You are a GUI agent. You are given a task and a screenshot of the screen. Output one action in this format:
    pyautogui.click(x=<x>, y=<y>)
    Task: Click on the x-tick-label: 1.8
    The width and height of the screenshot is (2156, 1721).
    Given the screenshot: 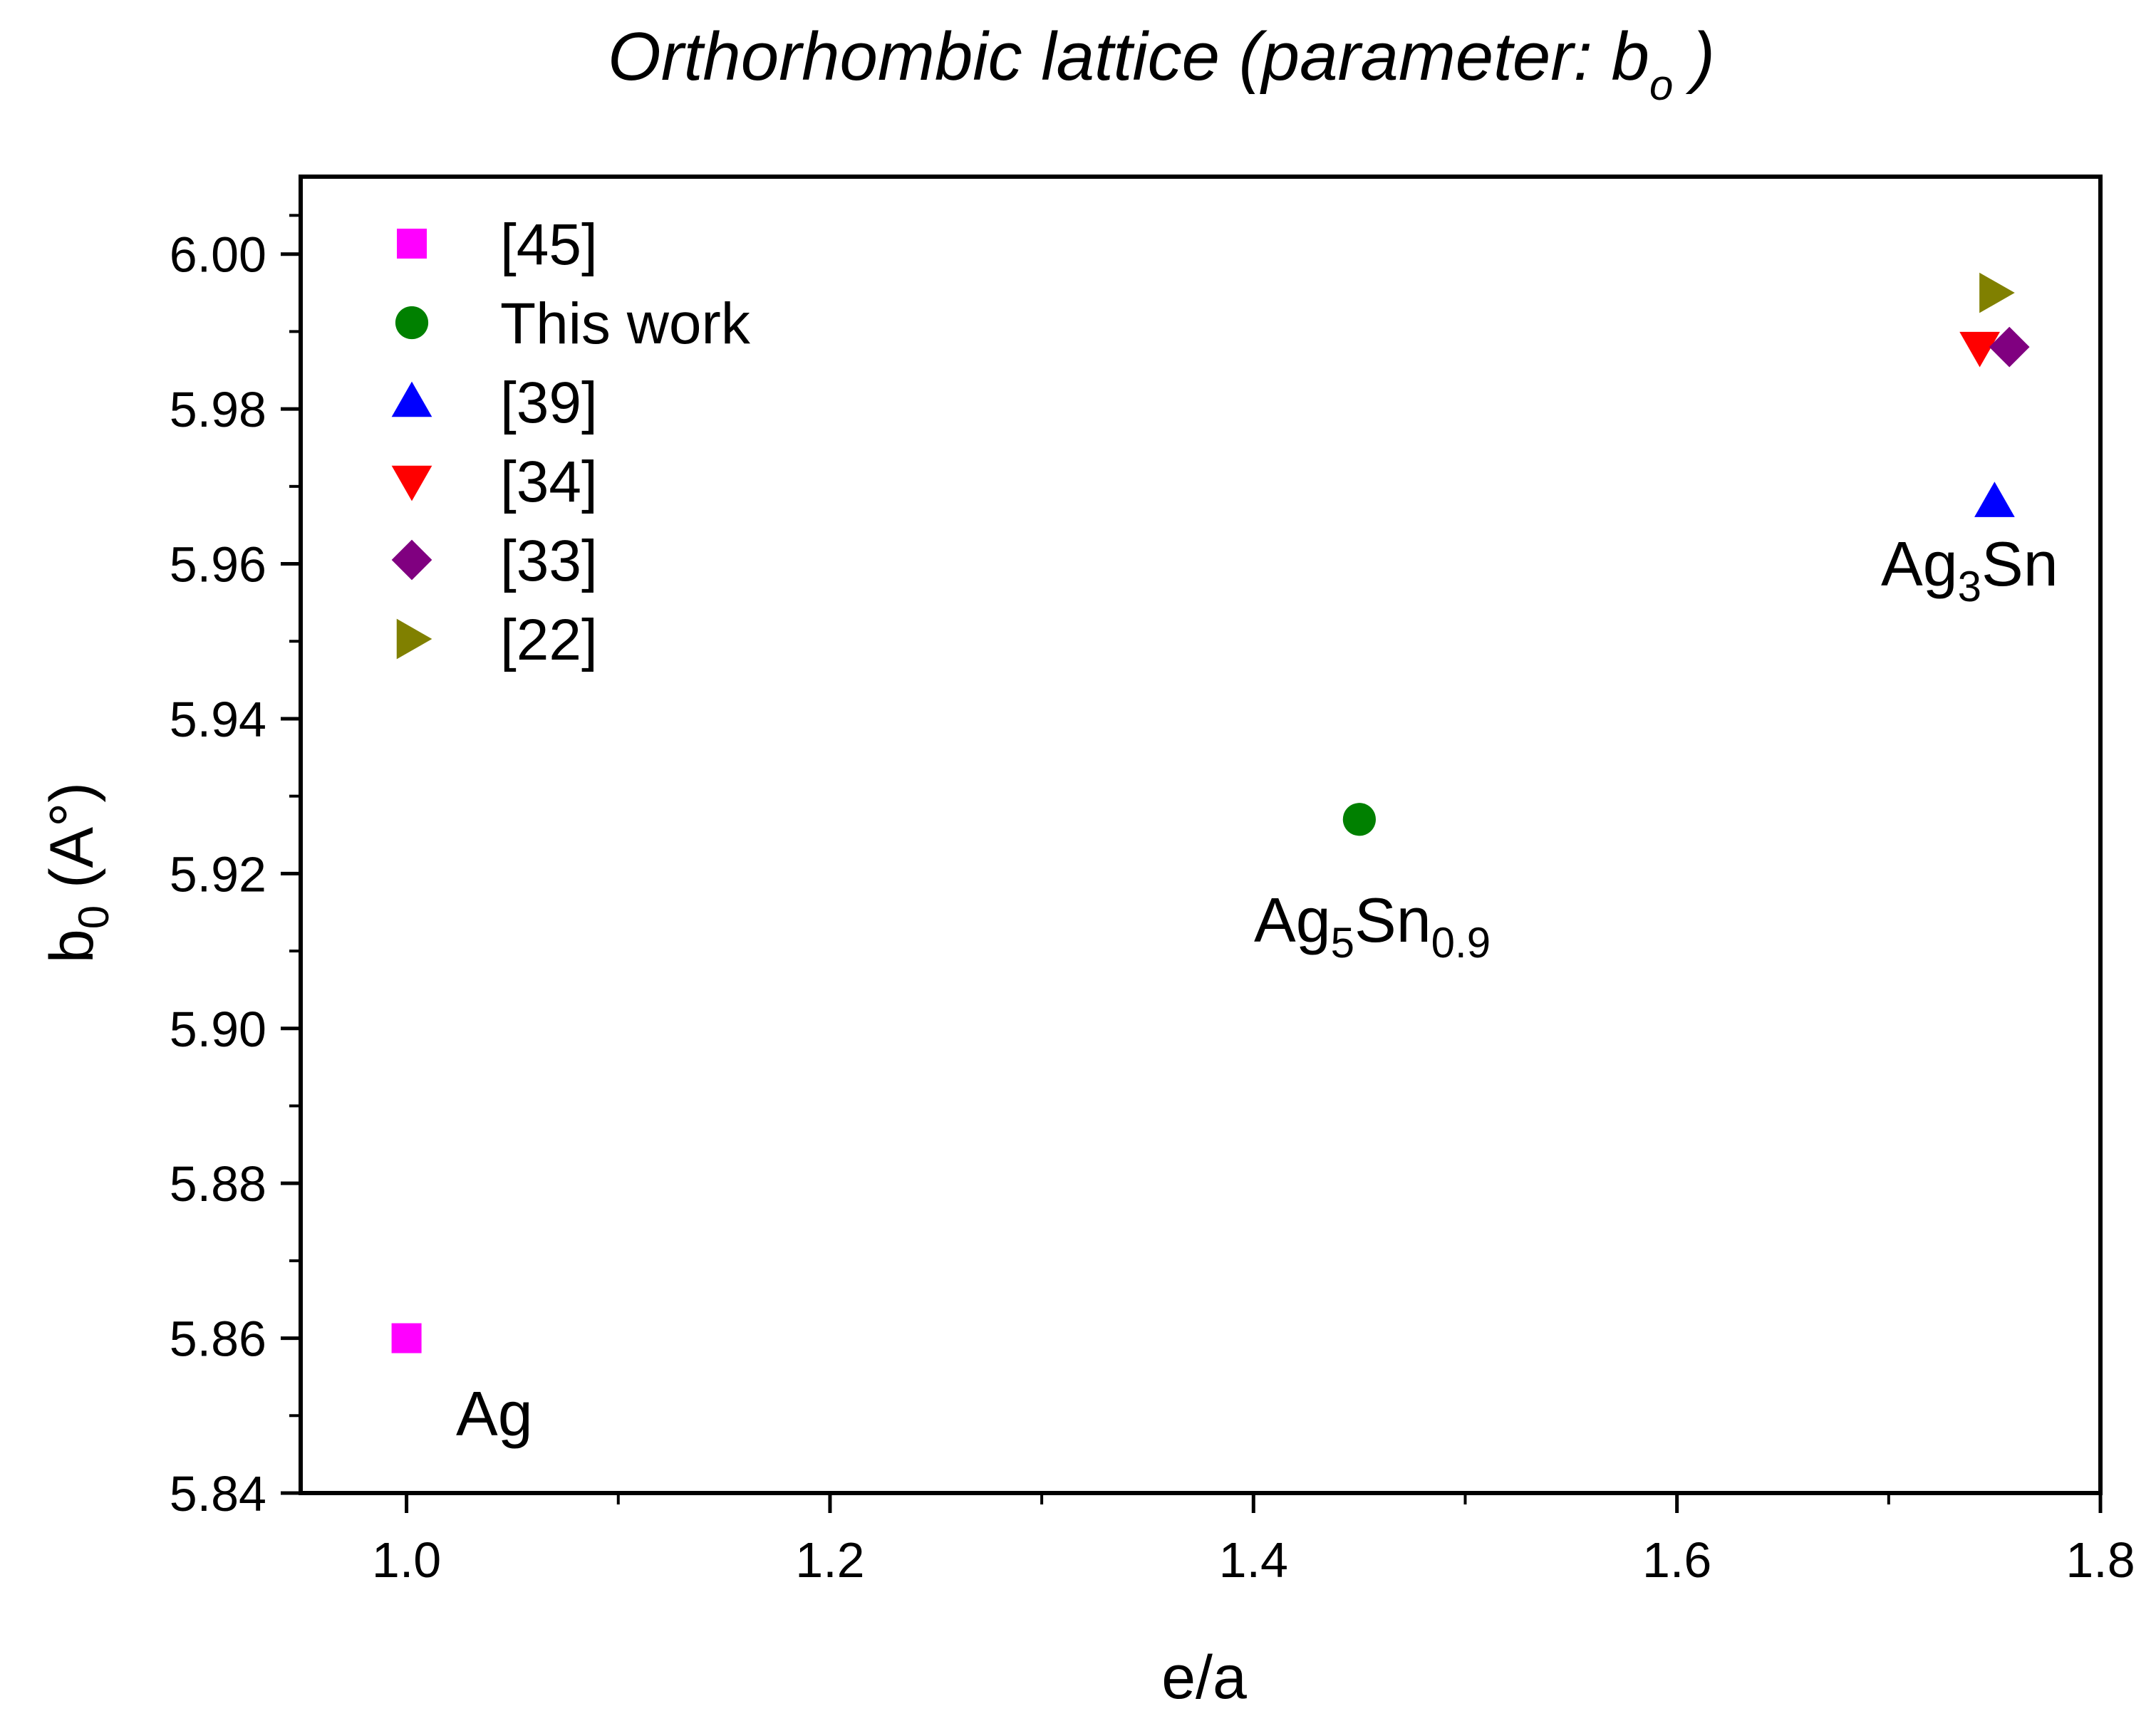 What is the action you would take?
    pyautogui.click(x=2100, y=1560)
    